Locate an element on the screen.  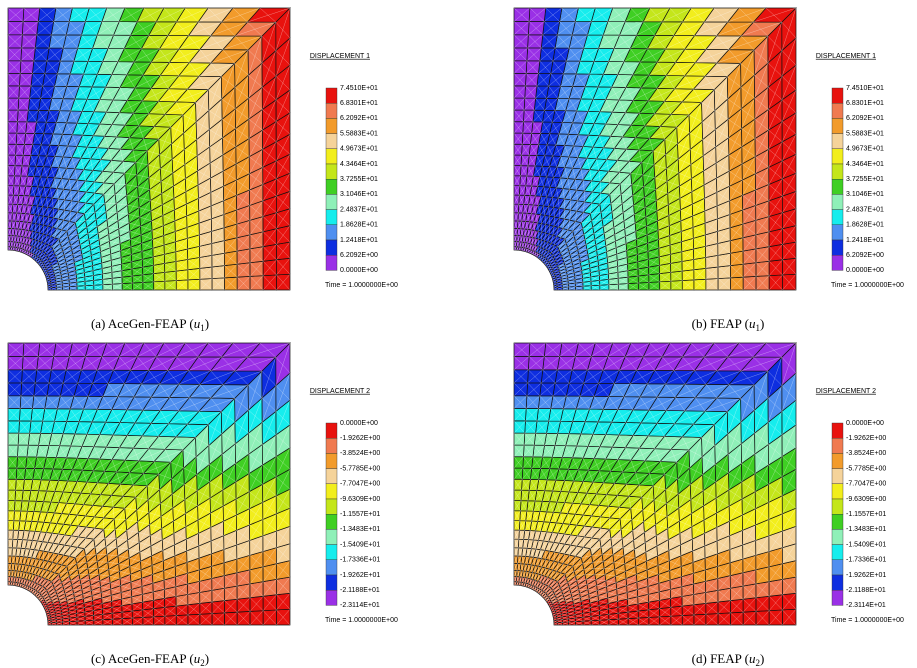
element is located at coordinates (16, 14).